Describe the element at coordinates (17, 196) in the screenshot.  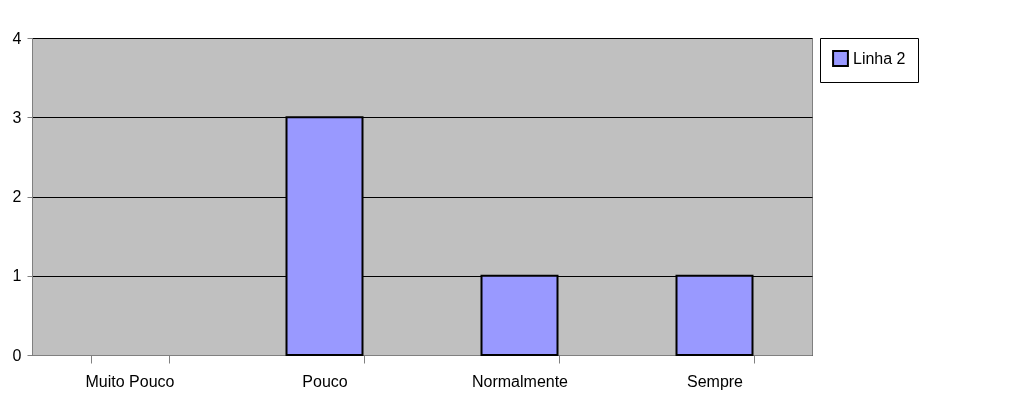
I see `y-tick-label: 2` at that location.